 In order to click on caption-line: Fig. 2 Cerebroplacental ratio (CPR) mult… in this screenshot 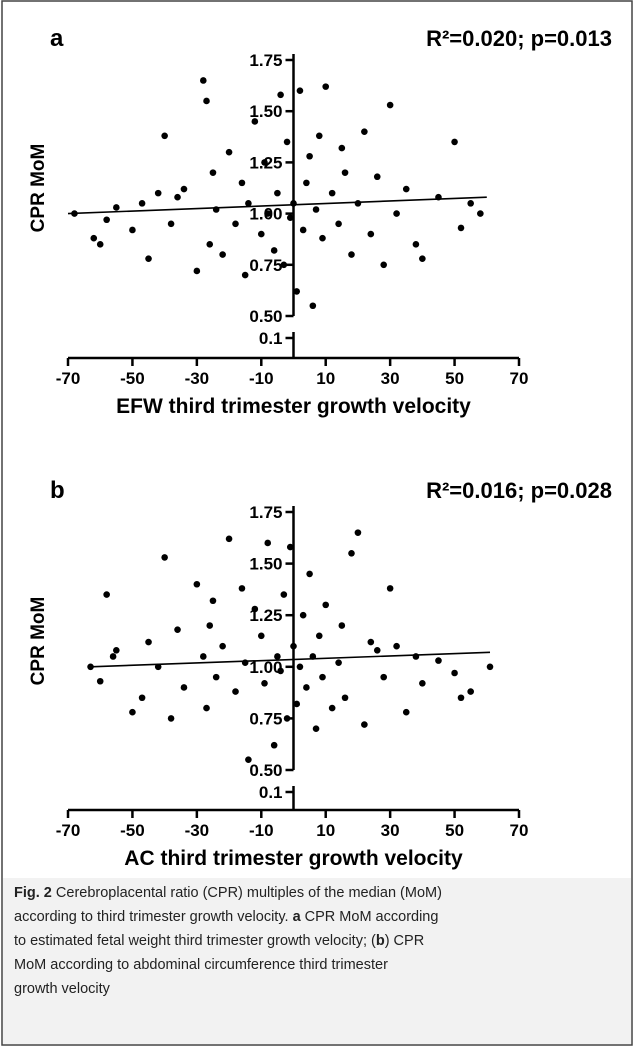, I will do `click(228, 893)`.